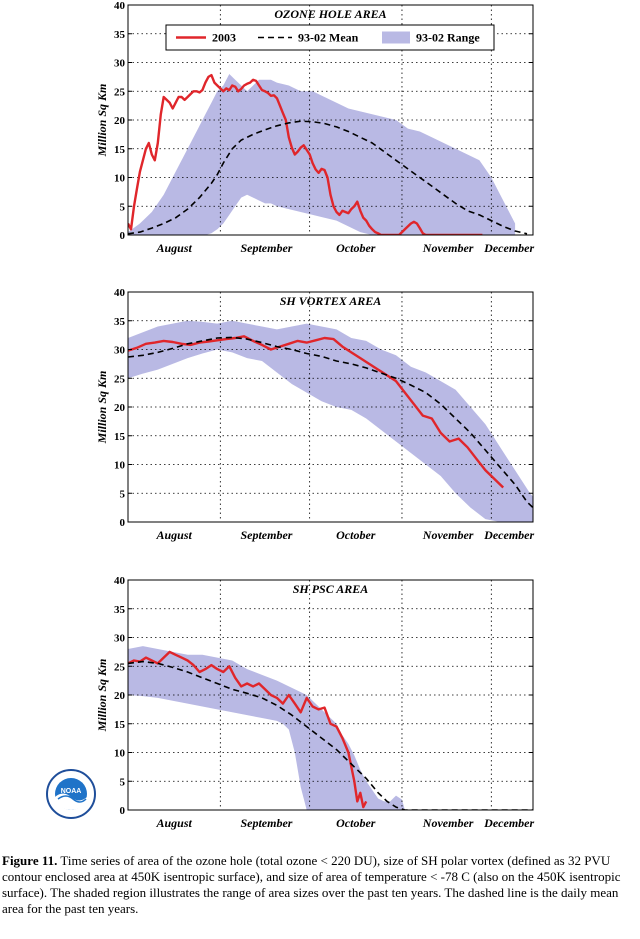 Image resolution: width=640 pixels, height=939 pixels. I want to click on legend-label: 93-02 Range, so click(448, 38).